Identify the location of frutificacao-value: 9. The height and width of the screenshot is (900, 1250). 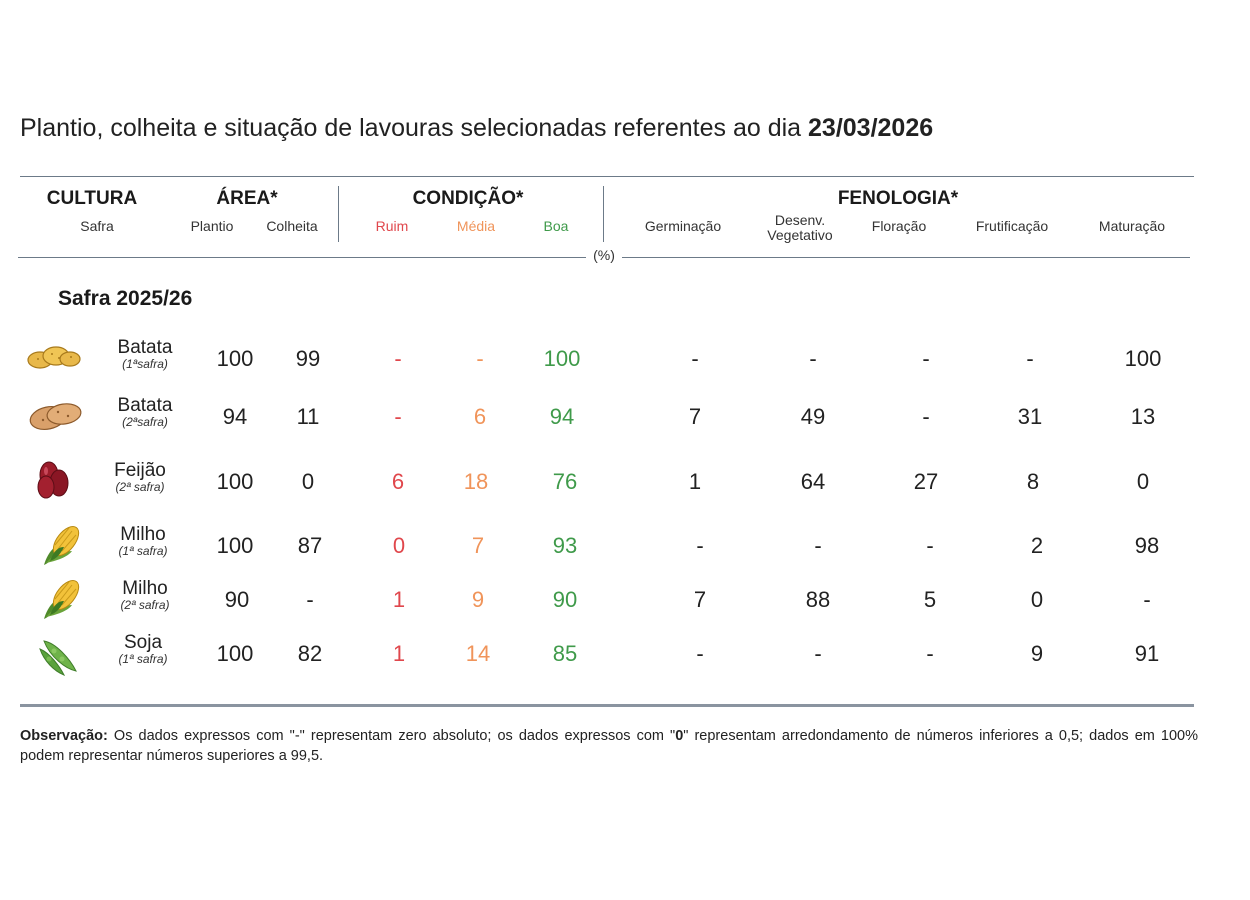
(1037, 653).